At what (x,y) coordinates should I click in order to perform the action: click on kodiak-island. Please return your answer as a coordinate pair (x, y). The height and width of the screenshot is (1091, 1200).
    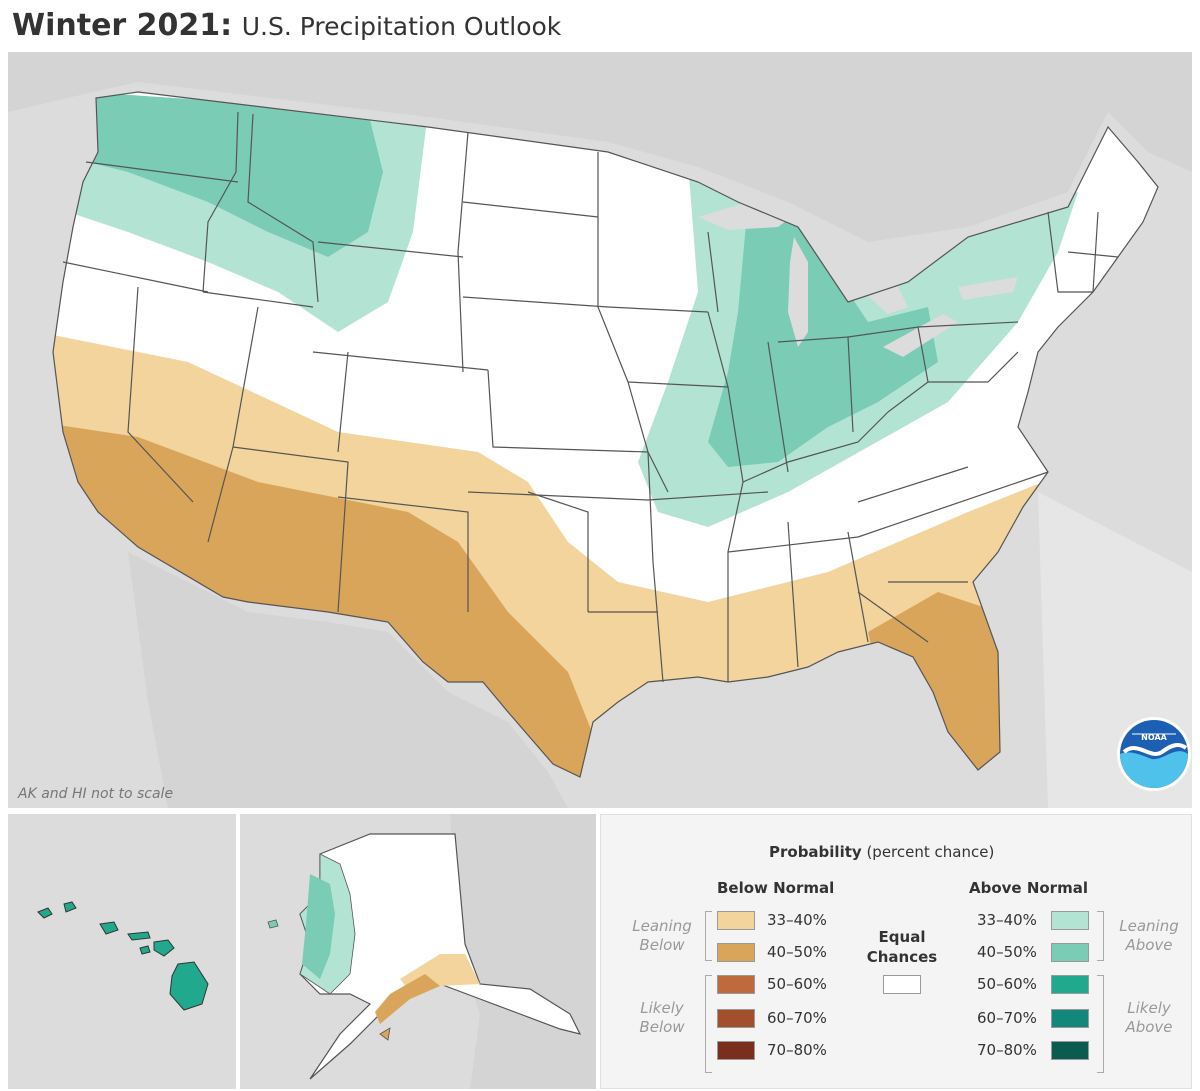
    Looking at the image, I should click on (385, 1034).